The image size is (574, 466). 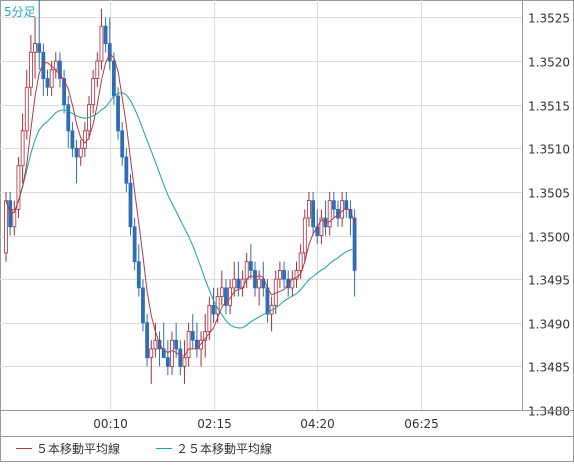 I want to click on legend-label-ma25: ２５本移動平均線, so click(x=224, y=449).